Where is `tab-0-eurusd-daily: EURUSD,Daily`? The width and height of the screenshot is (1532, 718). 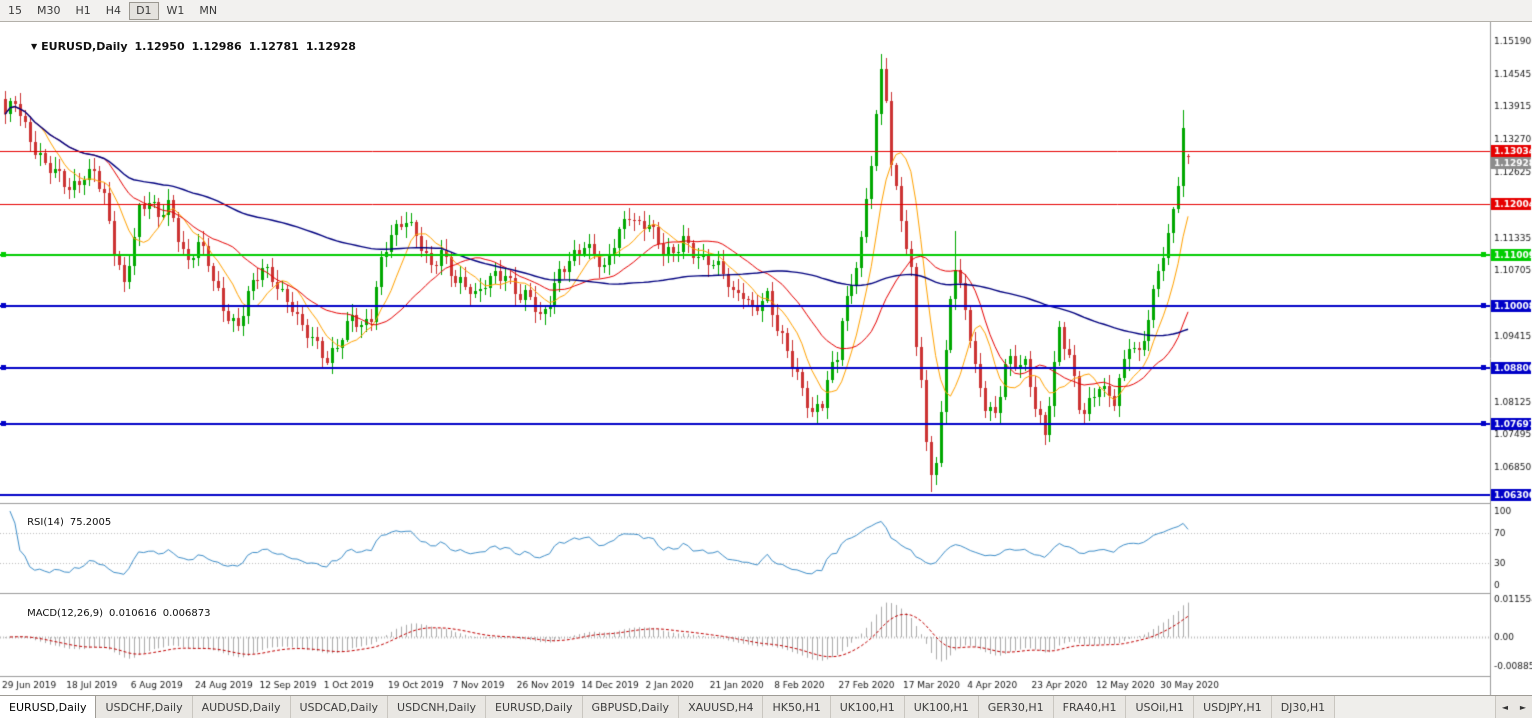
tab-0-eurusd-daily: EURUSD,Daily is located at coordinates (48, 707).